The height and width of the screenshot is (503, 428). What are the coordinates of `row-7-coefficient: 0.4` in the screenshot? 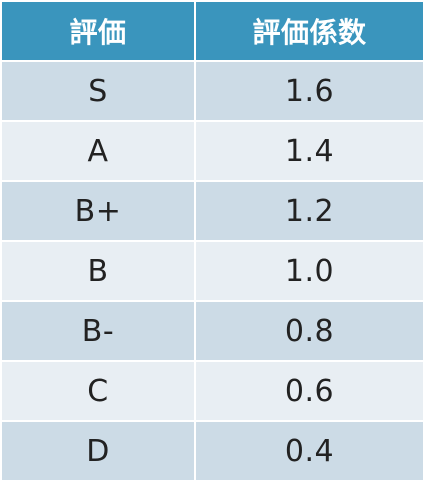 It's located at (309, 451).